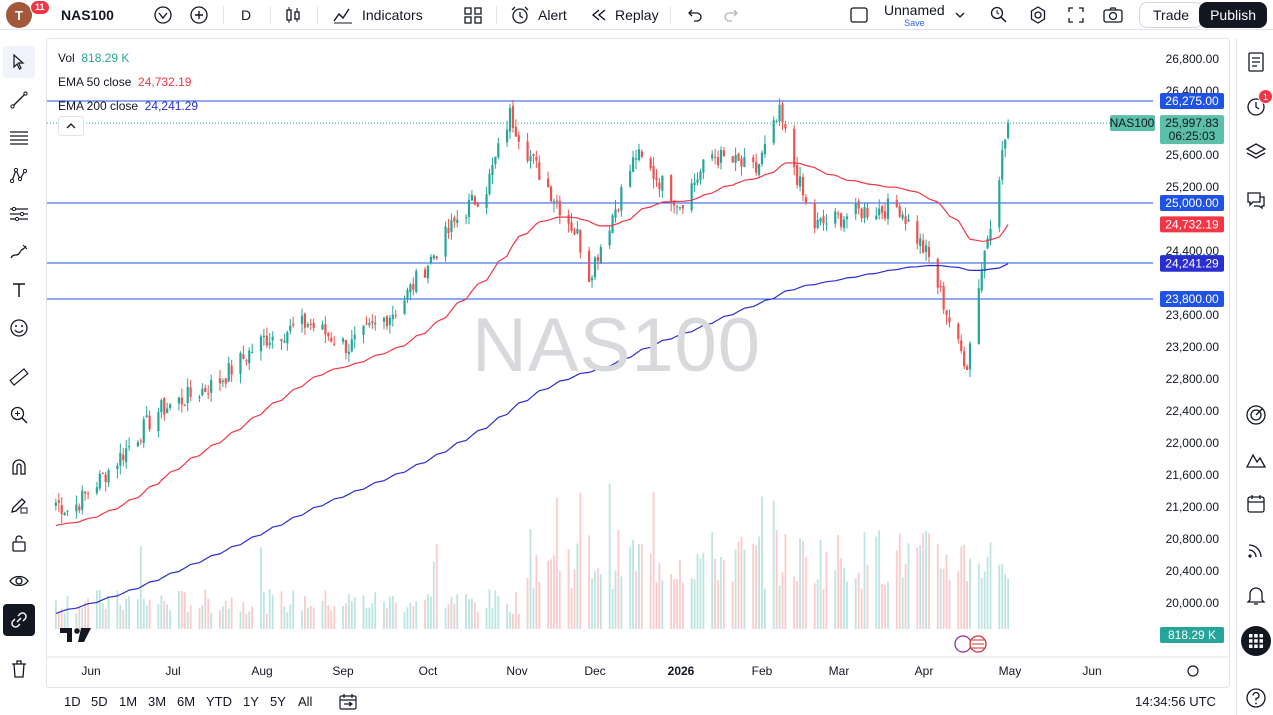  Describe the element at coordinates (72, 701) in the screenshot. I see `range-1d: 1D` at that location.